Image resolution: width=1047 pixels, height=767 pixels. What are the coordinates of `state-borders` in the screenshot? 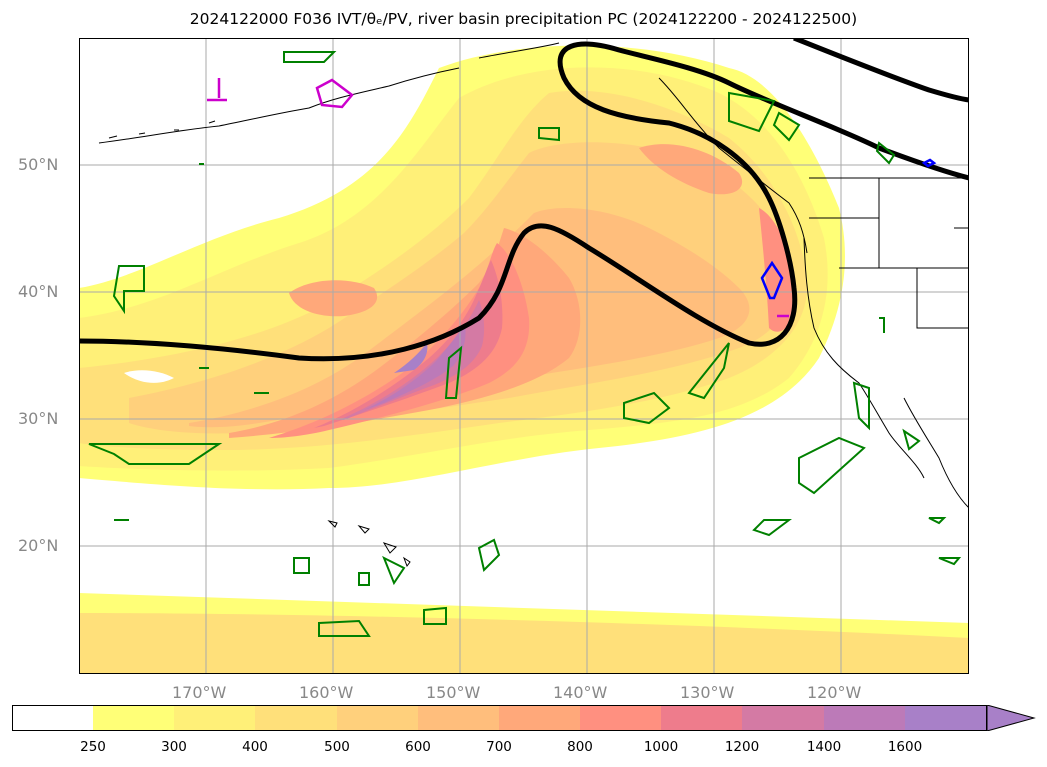 It's located at (889, 253).